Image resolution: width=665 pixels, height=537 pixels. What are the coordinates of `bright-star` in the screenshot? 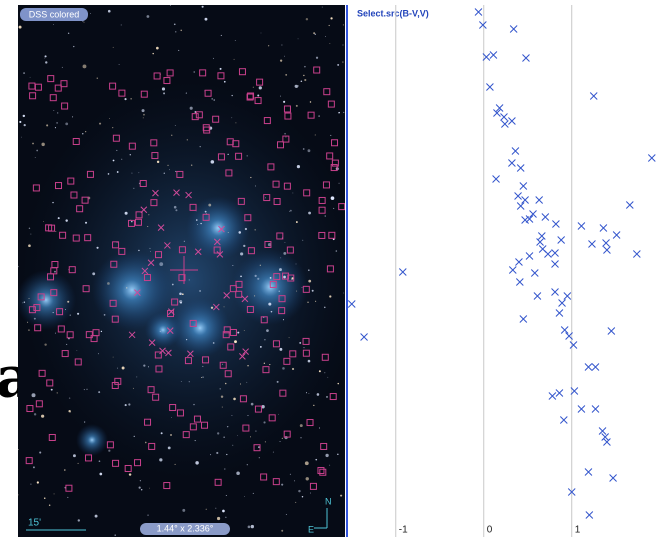 It's located at (47, 300).